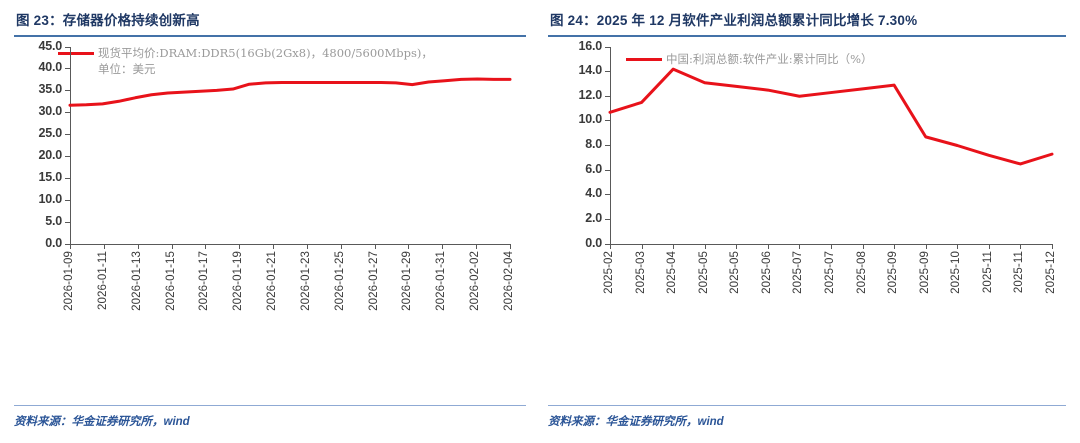 Image resolution: width=1080 pixels, height=443 pixels. Describe the element at coordinates (590, 45) in the screenshot. I see `y-axis-label: 16.0` at that location.